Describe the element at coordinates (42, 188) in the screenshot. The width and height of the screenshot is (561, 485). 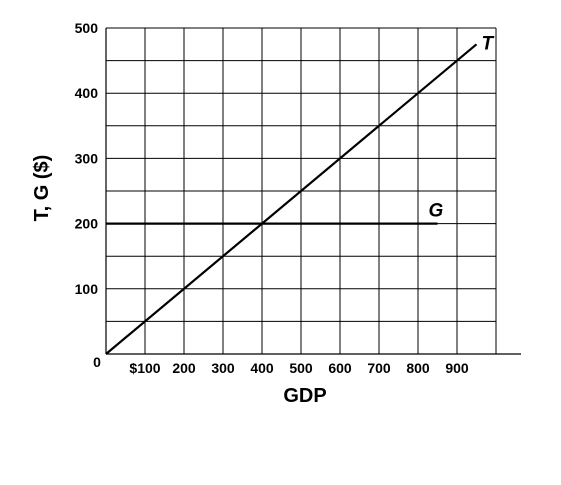
I see `y-axis-title: T, G ($)` at that location.